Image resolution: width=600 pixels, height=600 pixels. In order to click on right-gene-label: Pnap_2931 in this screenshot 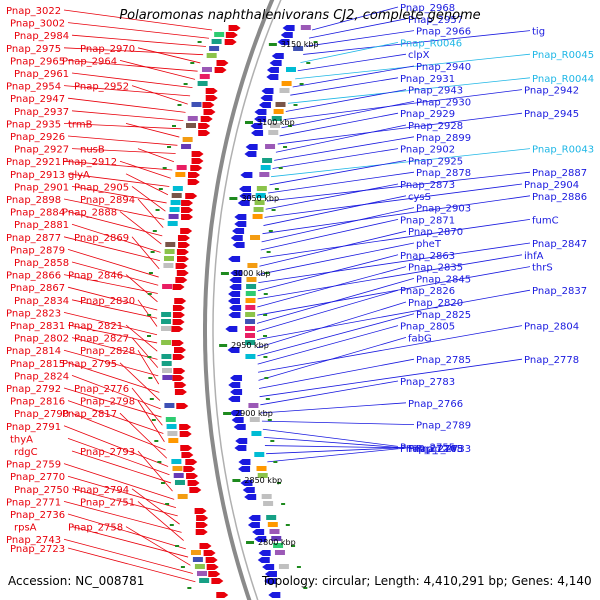, I will do `click(427, 79)`.